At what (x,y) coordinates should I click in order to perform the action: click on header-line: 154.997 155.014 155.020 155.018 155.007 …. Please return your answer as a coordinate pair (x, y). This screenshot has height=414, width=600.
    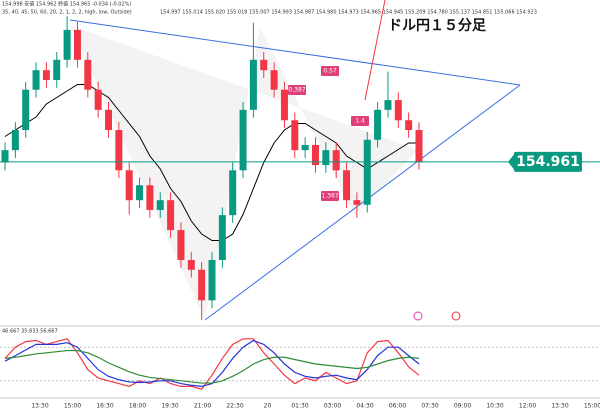
    Looking at the image, I should click on (348, 13).